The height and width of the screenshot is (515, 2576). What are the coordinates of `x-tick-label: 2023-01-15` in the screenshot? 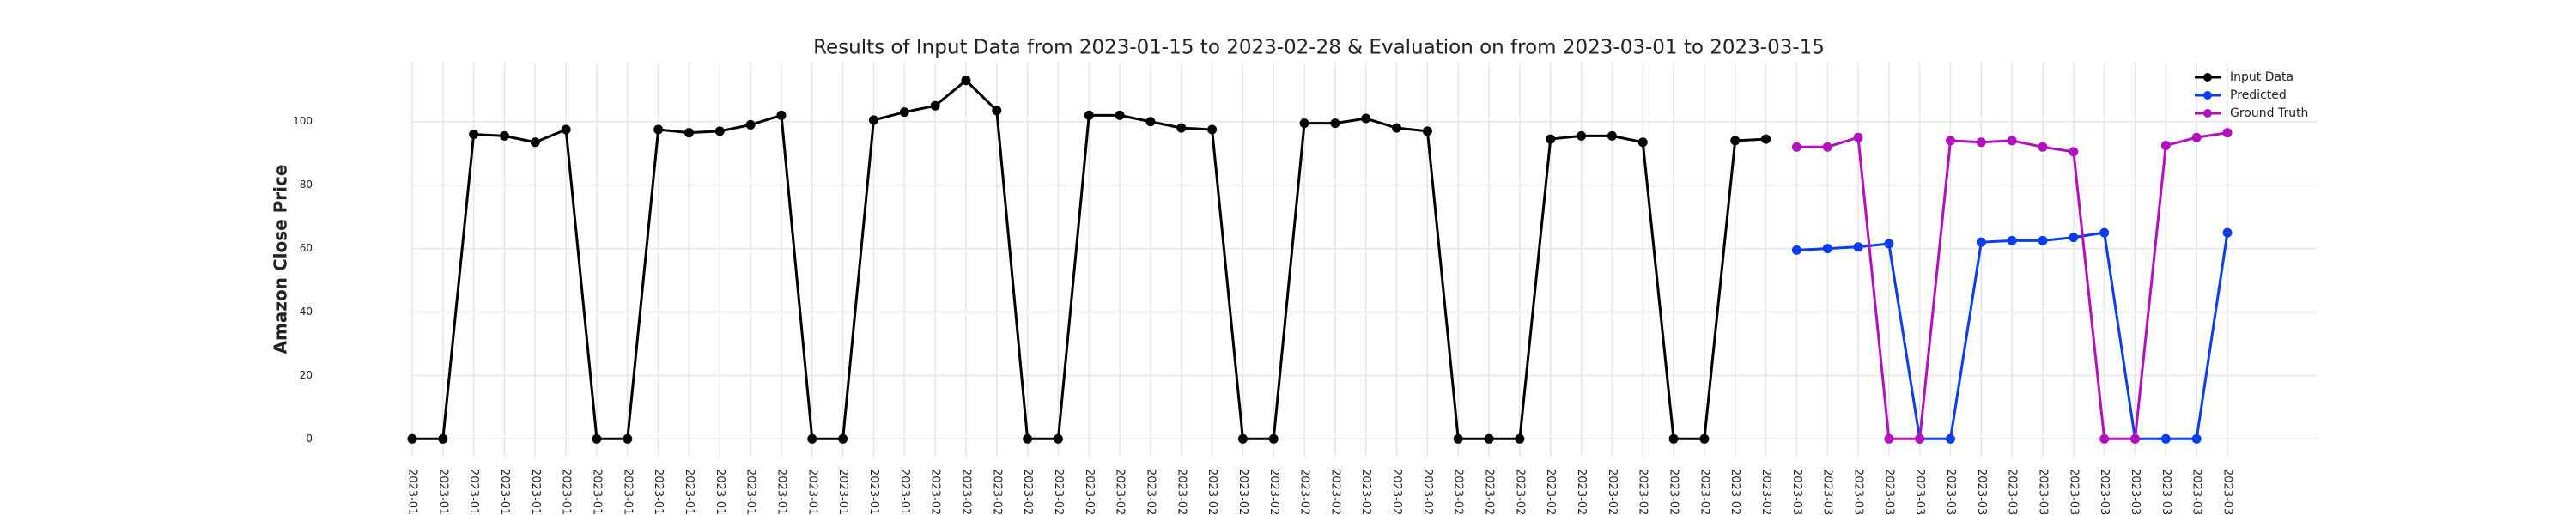 It's located at (412, 492).